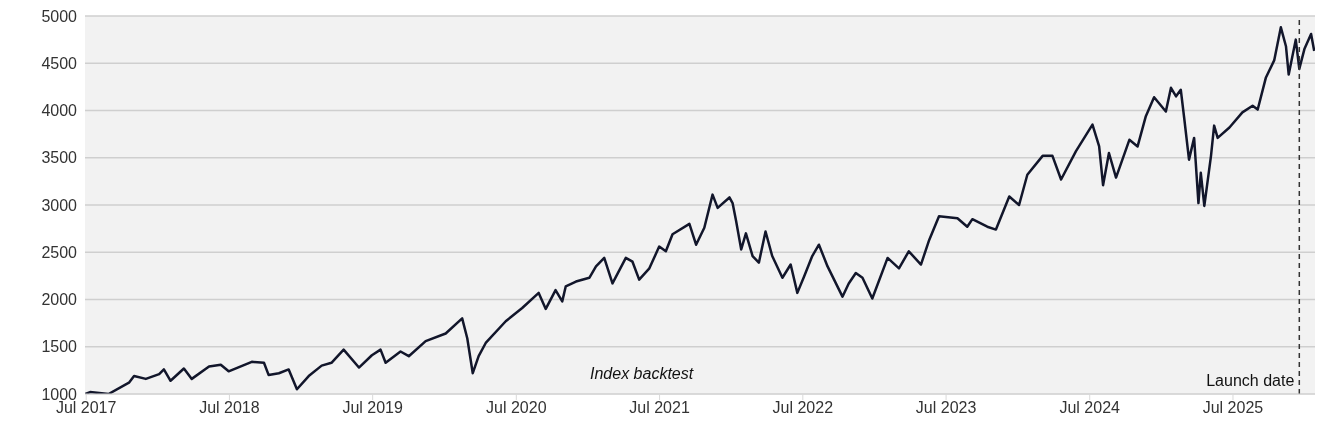 This screenshot has height=437, width=1322. I want to click on y-tick-label: 4000, so click(59, 111).